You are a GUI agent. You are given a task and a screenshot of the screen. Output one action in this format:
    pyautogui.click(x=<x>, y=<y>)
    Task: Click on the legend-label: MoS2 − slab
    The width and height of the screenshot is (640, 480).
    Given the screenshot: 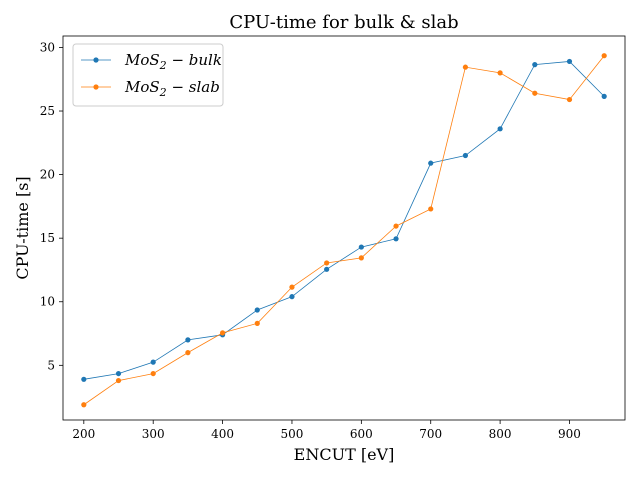 What is the action you would take?
    pyautogui.click(x=172, y=88)
    